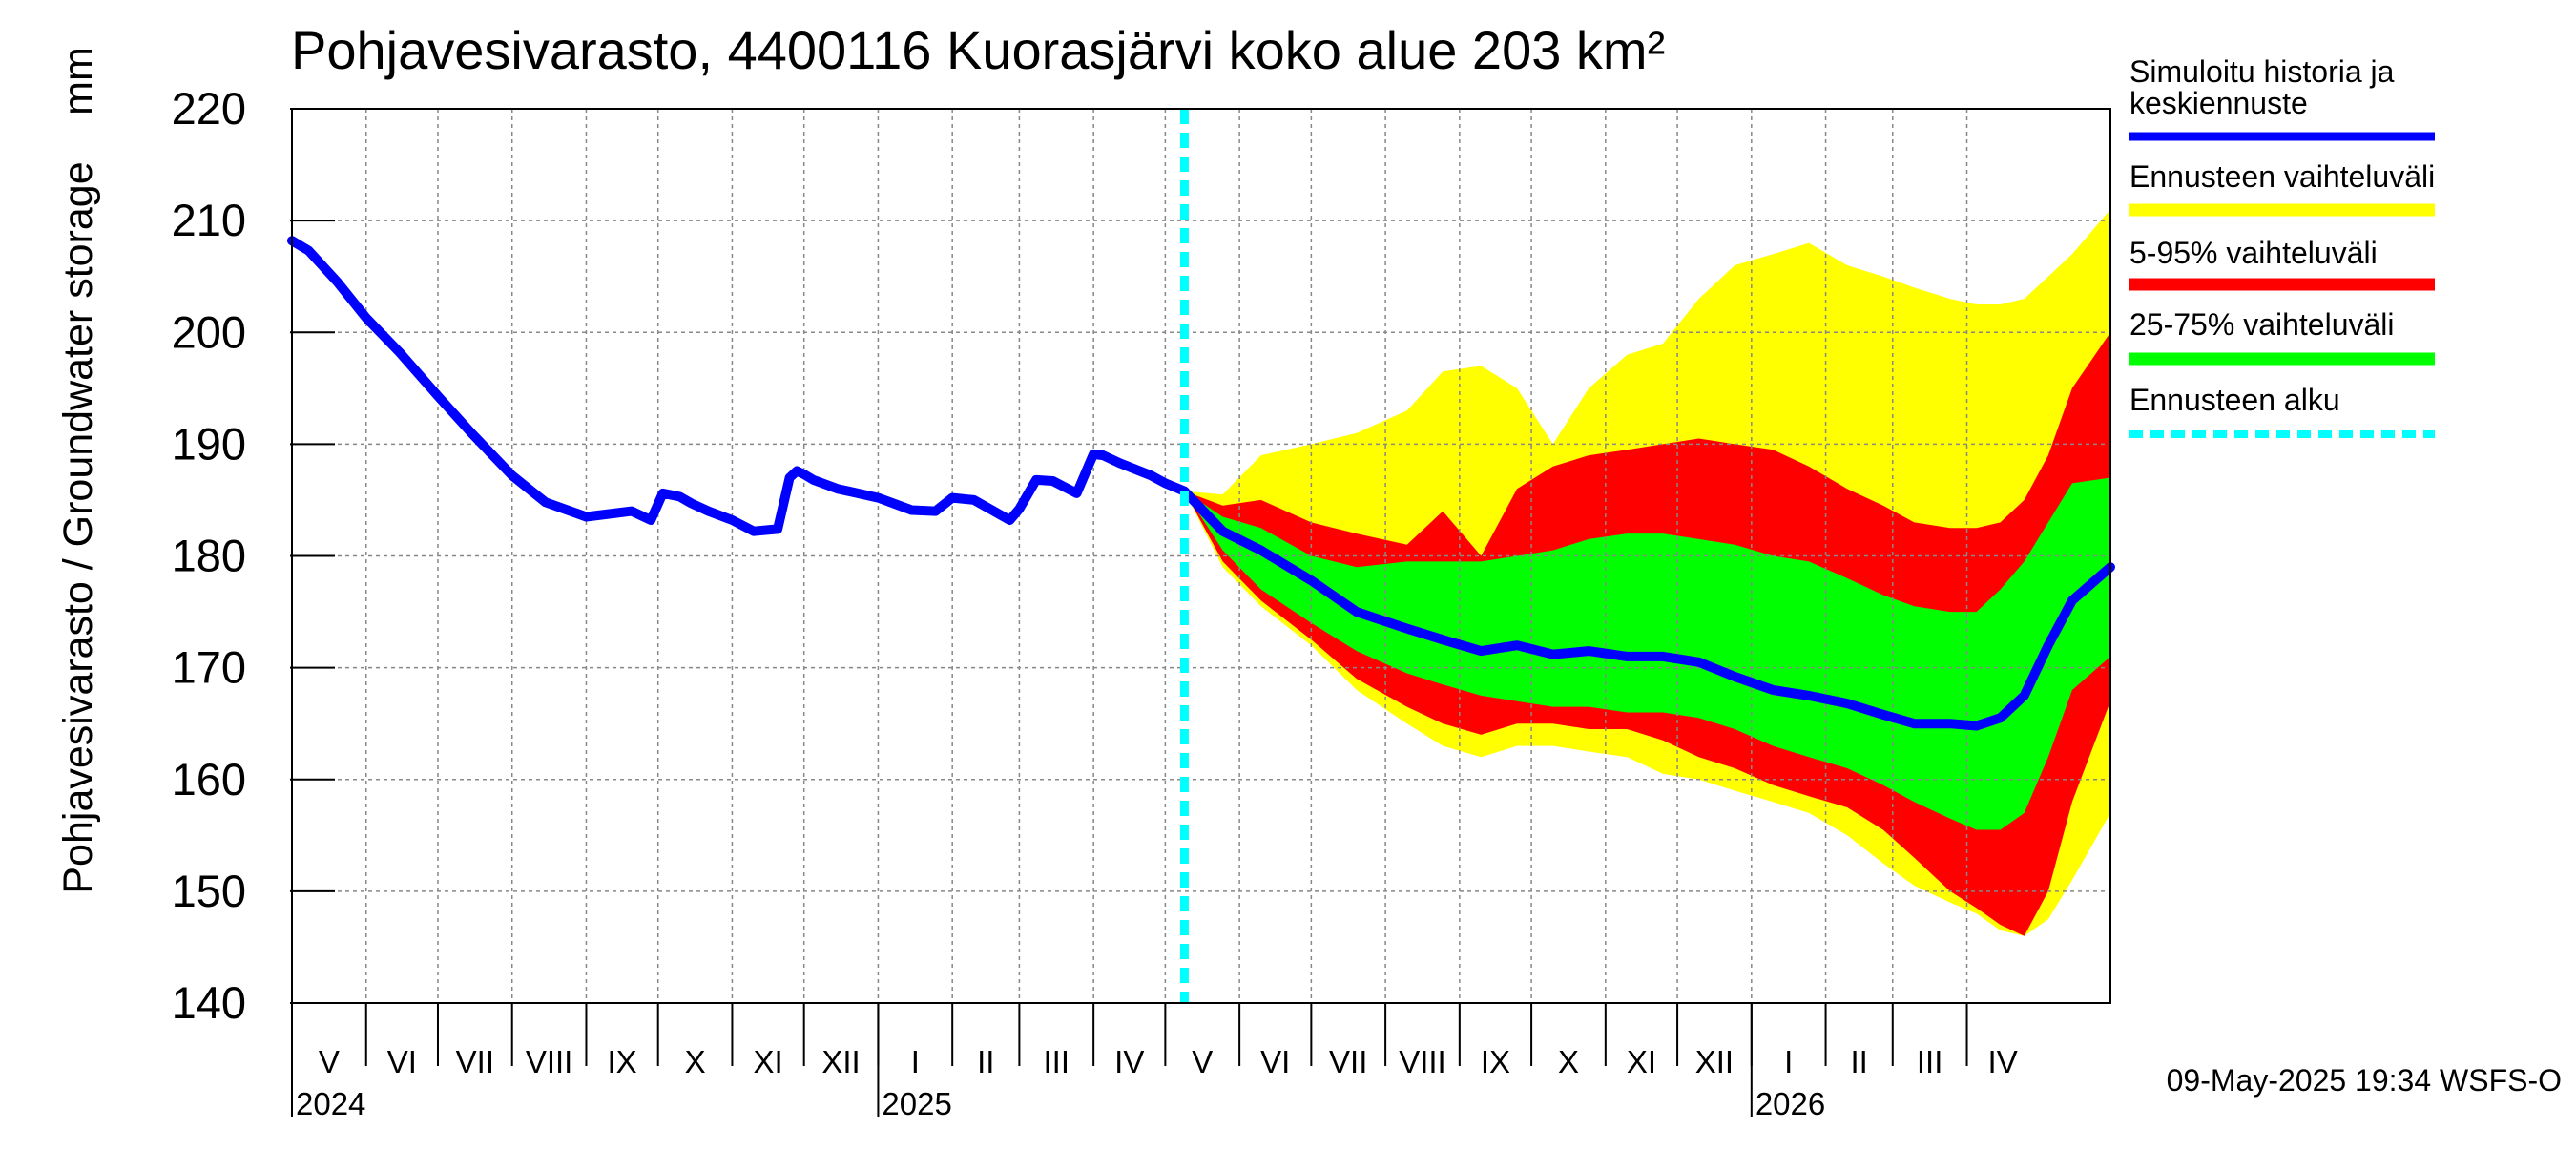 Image resolution: width=2576 pixels, height=1150 pixels. I want to click on y-tick-label: 150, so click(209, 891).